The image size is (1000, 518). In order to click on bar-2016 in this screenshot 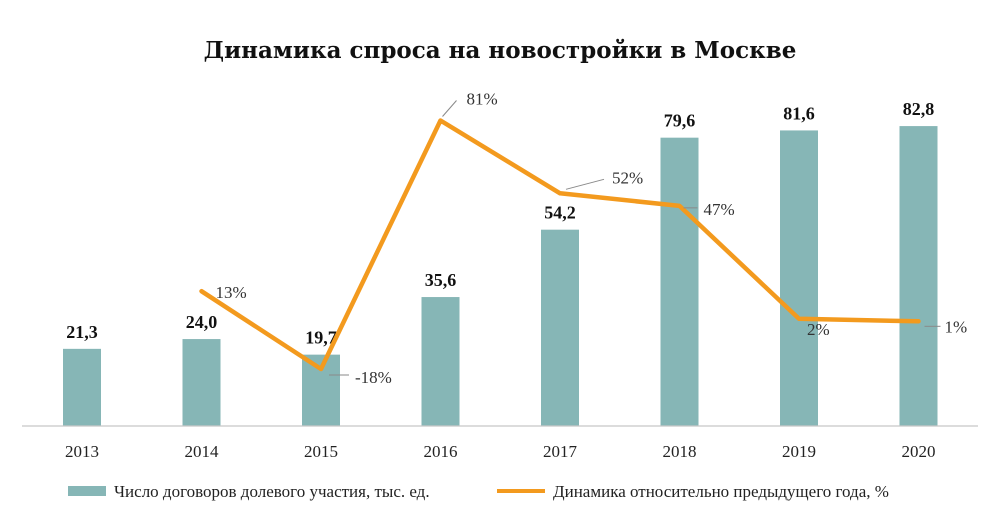, I will do `click(440, 361)`.